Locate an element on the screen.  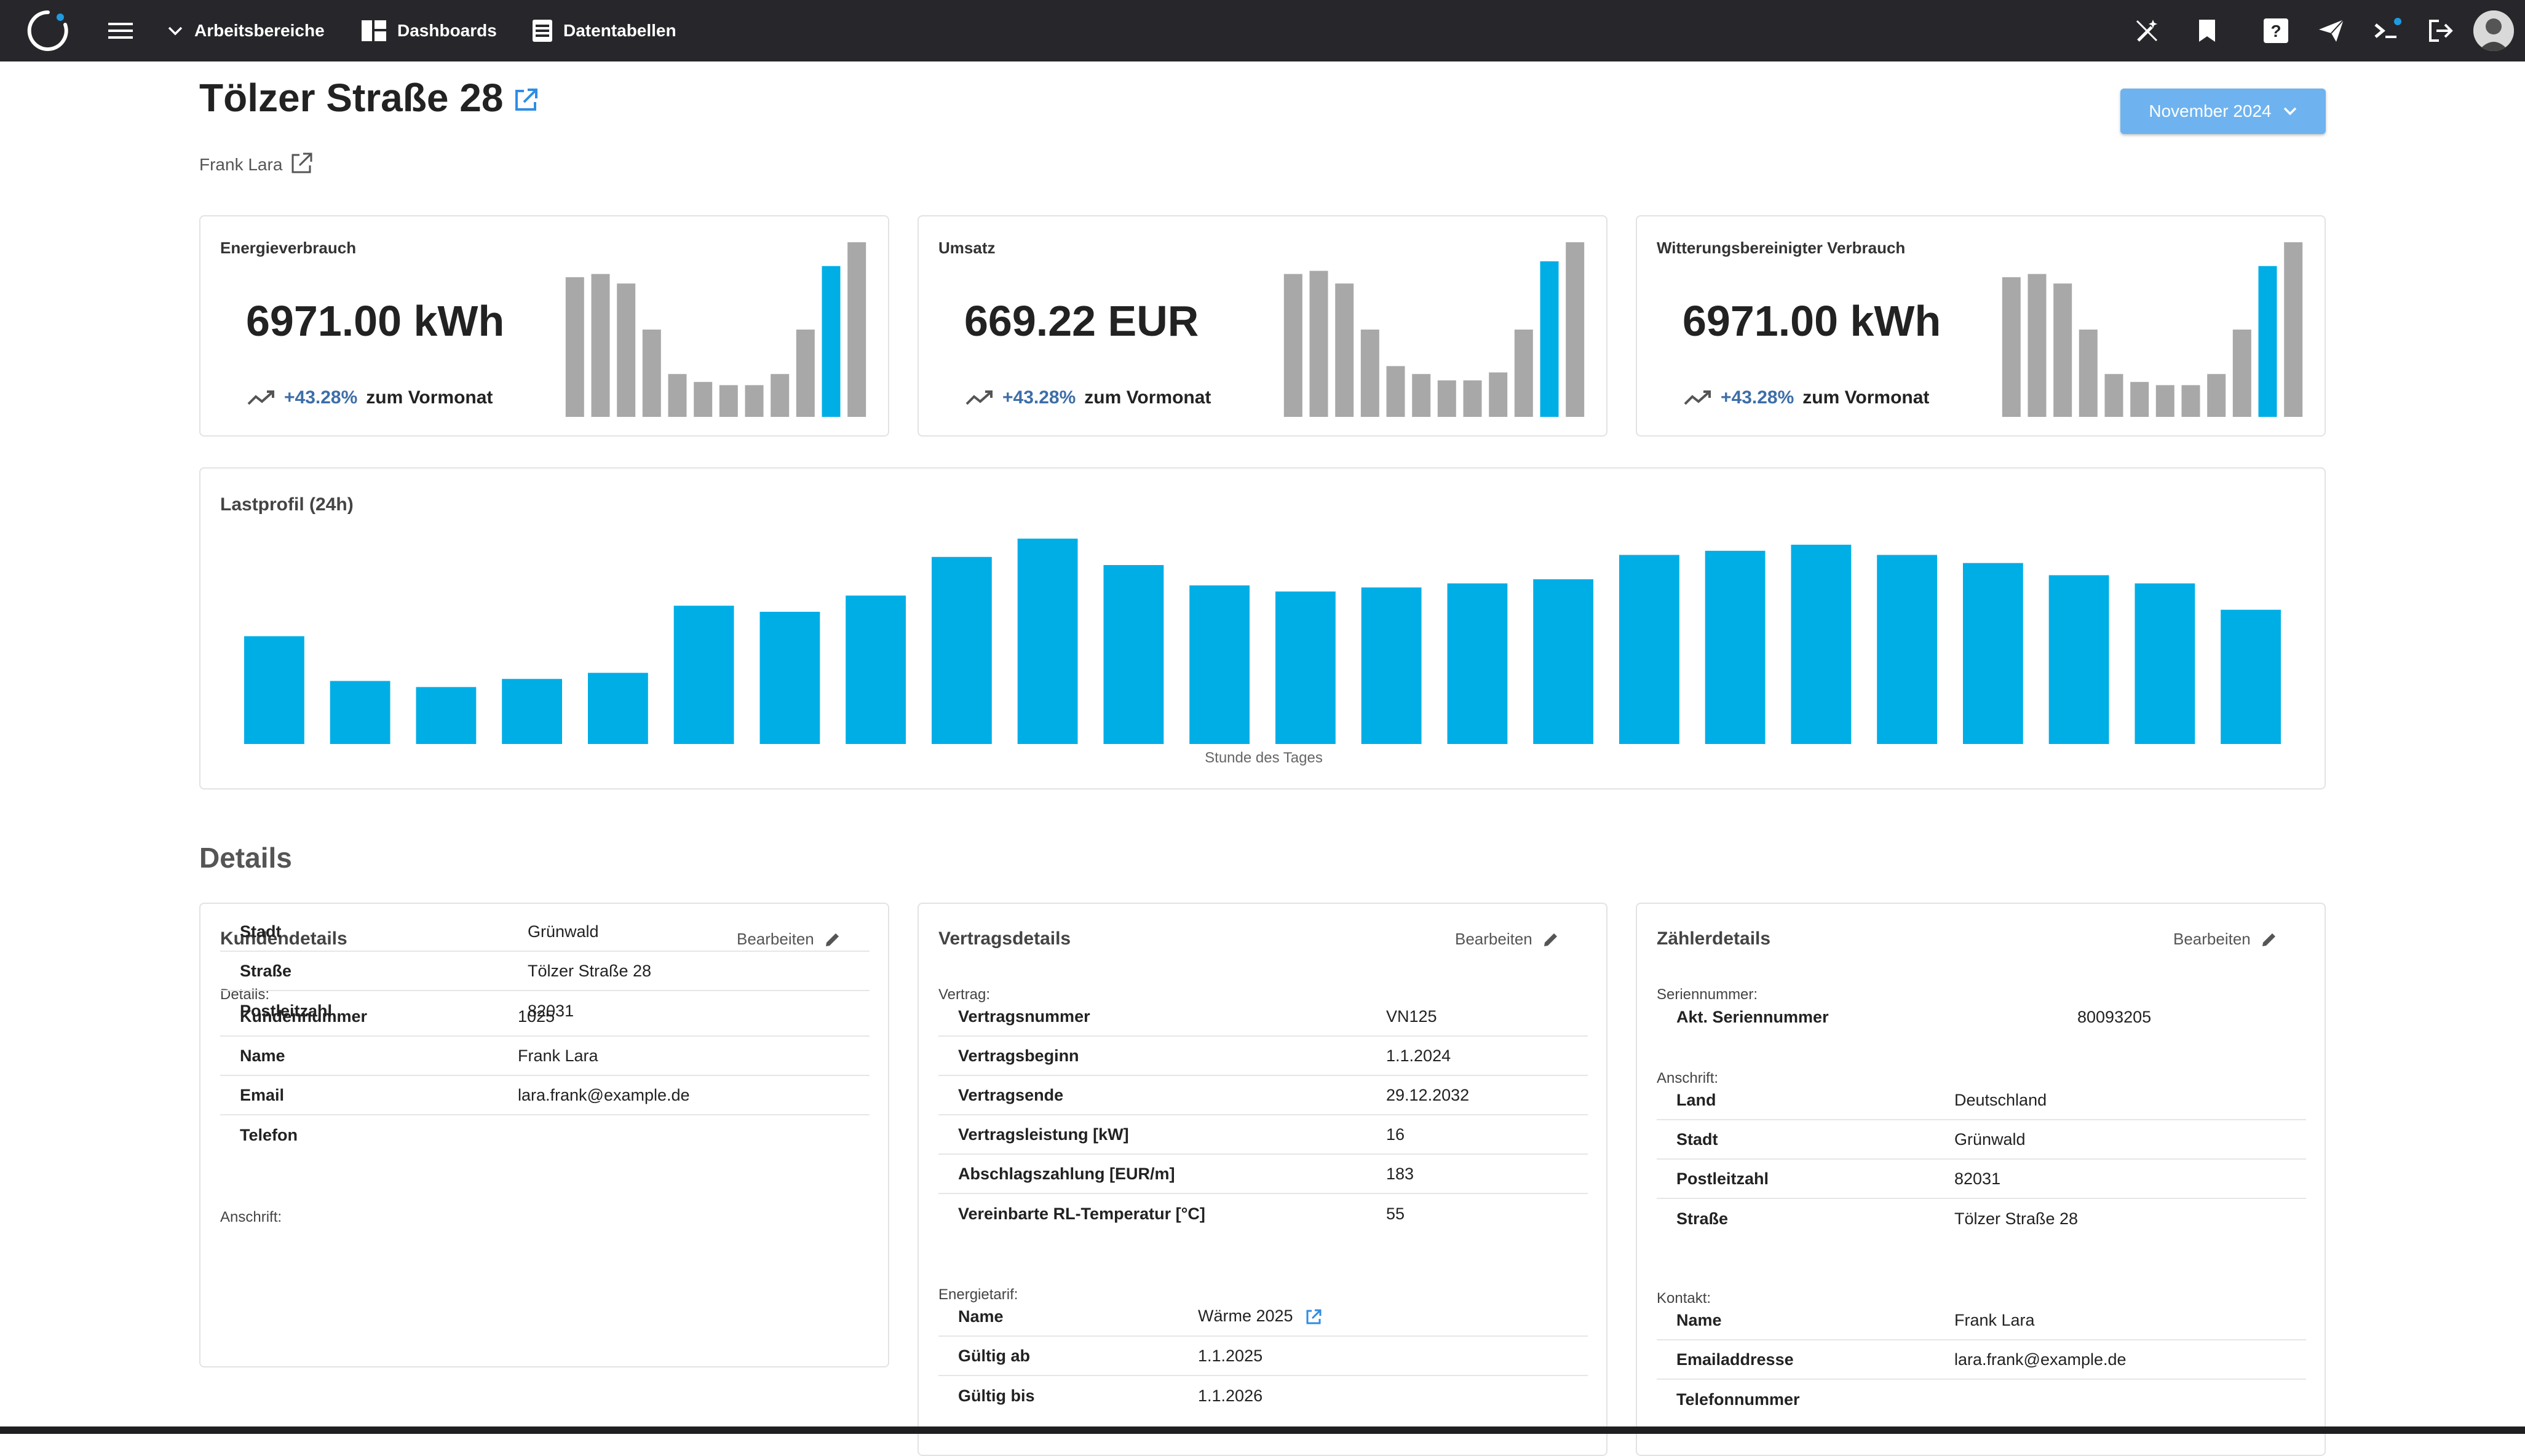
detail-value-text: Wärme 2025 is located at coordinates (1245, 1317).